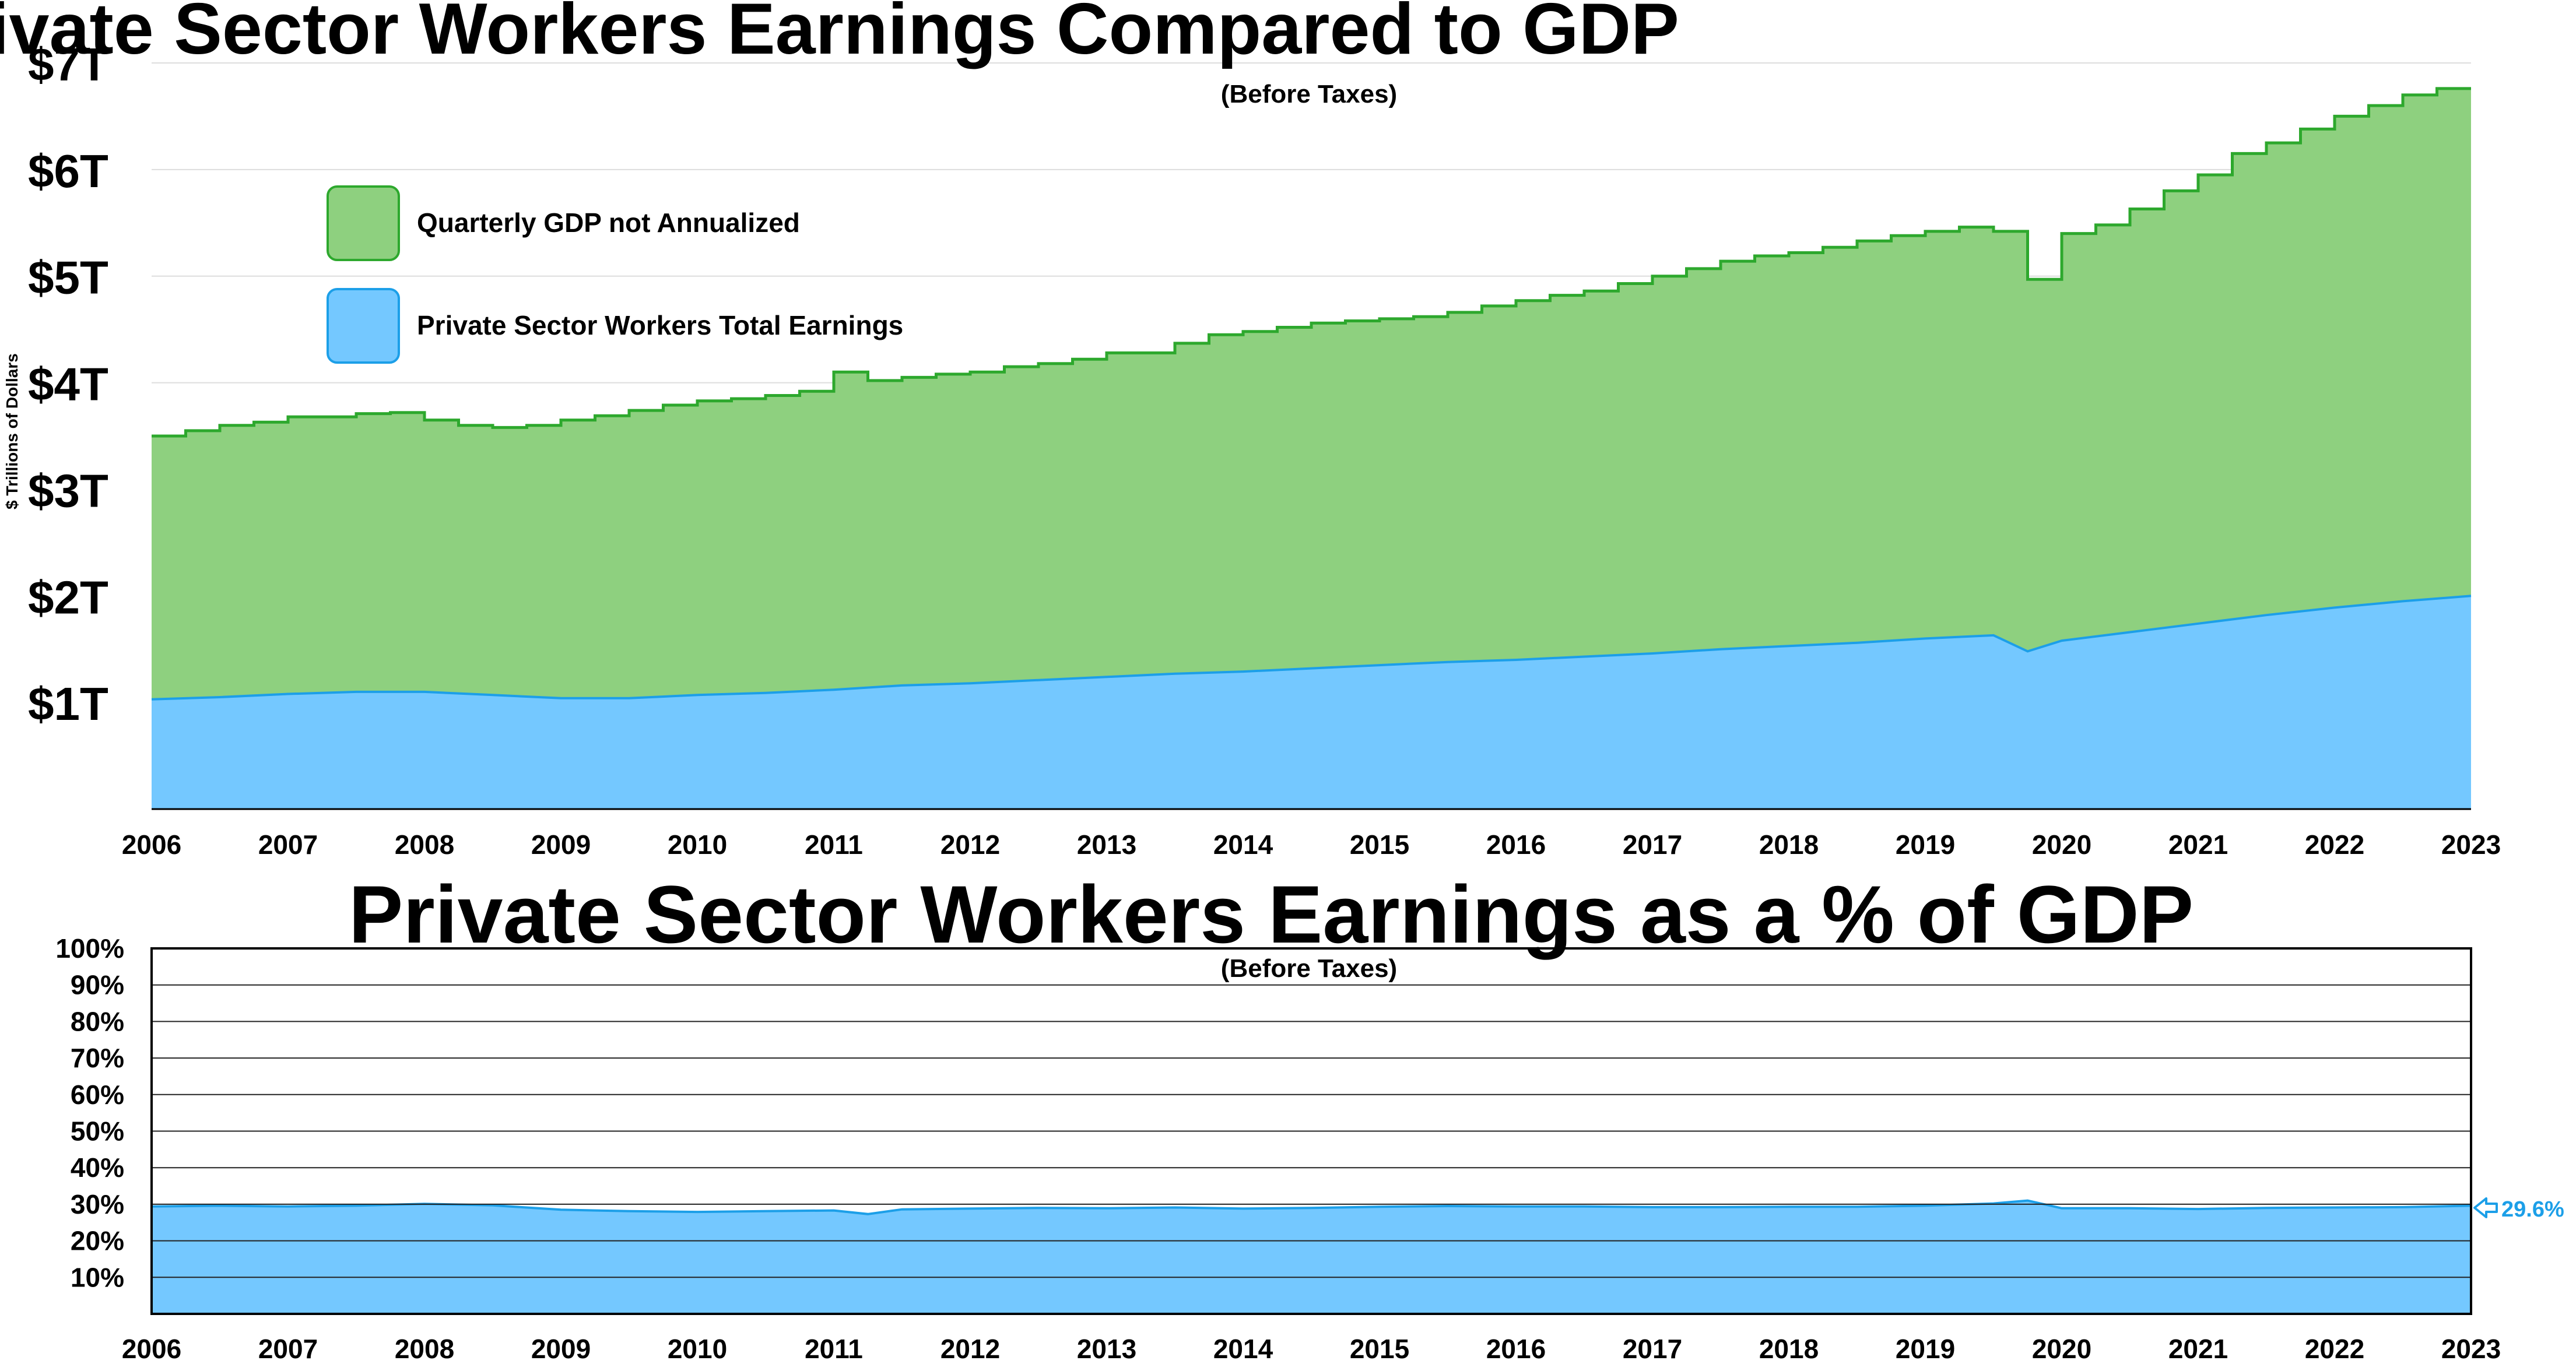 This screenshot has height=1364, width=2576. Describe the element at coordinates (1106, 1349) in the screenshot. I see `bottom-x-tick-label: 2013` at that location.